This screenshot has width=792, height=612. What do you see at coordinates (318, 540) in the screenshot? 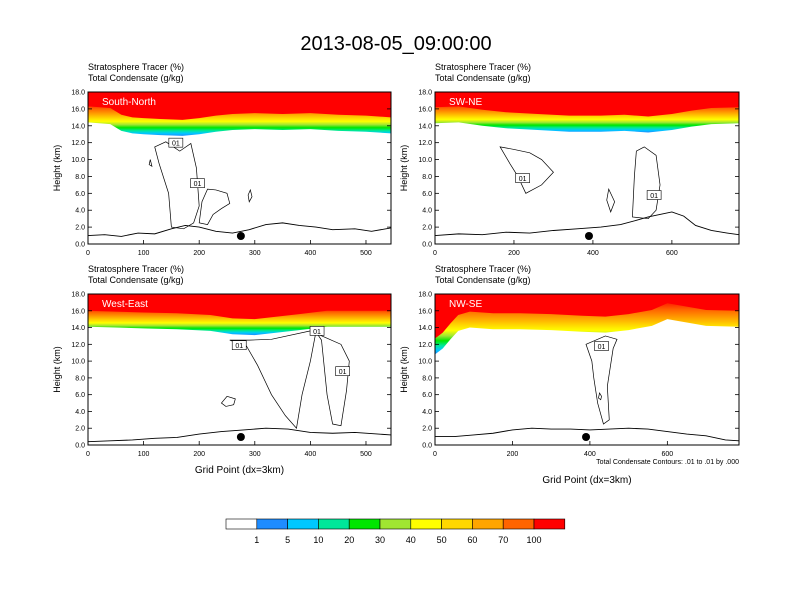
I see `colorbar-label: 10` at bounding box center [318, 540].